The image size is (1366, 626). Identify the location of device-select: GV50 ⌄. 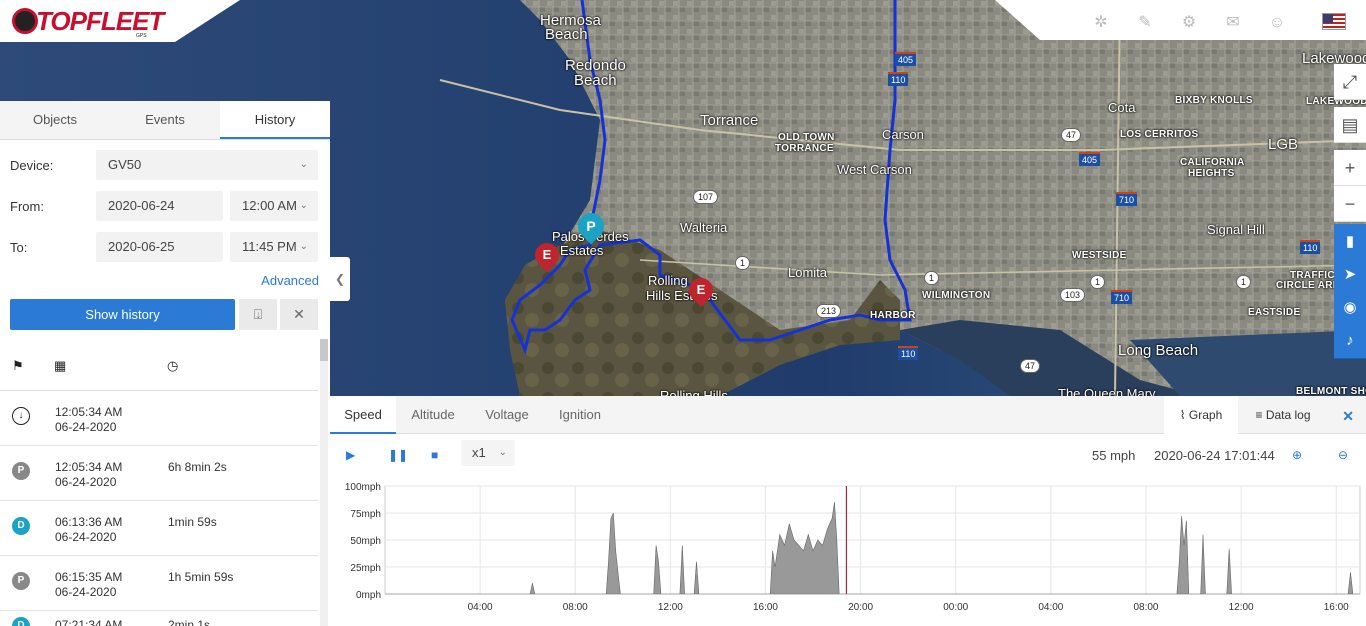
(207, 165).